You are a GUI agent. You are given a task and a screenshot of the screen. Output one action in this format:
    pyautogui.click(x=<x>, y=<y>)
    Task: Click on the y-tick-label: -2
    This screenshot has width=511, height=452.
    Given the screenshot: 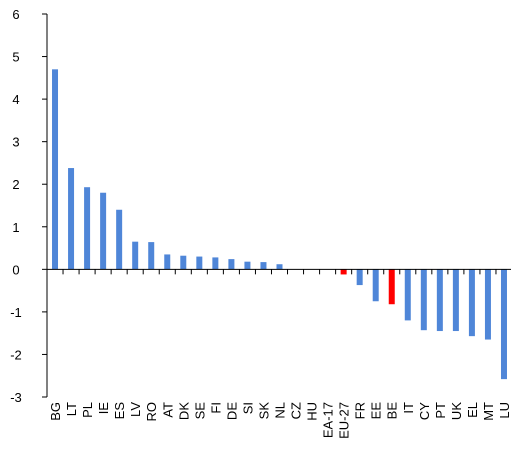 What is the action you would take?
    pyautogui.click(x=16, y=354)
    